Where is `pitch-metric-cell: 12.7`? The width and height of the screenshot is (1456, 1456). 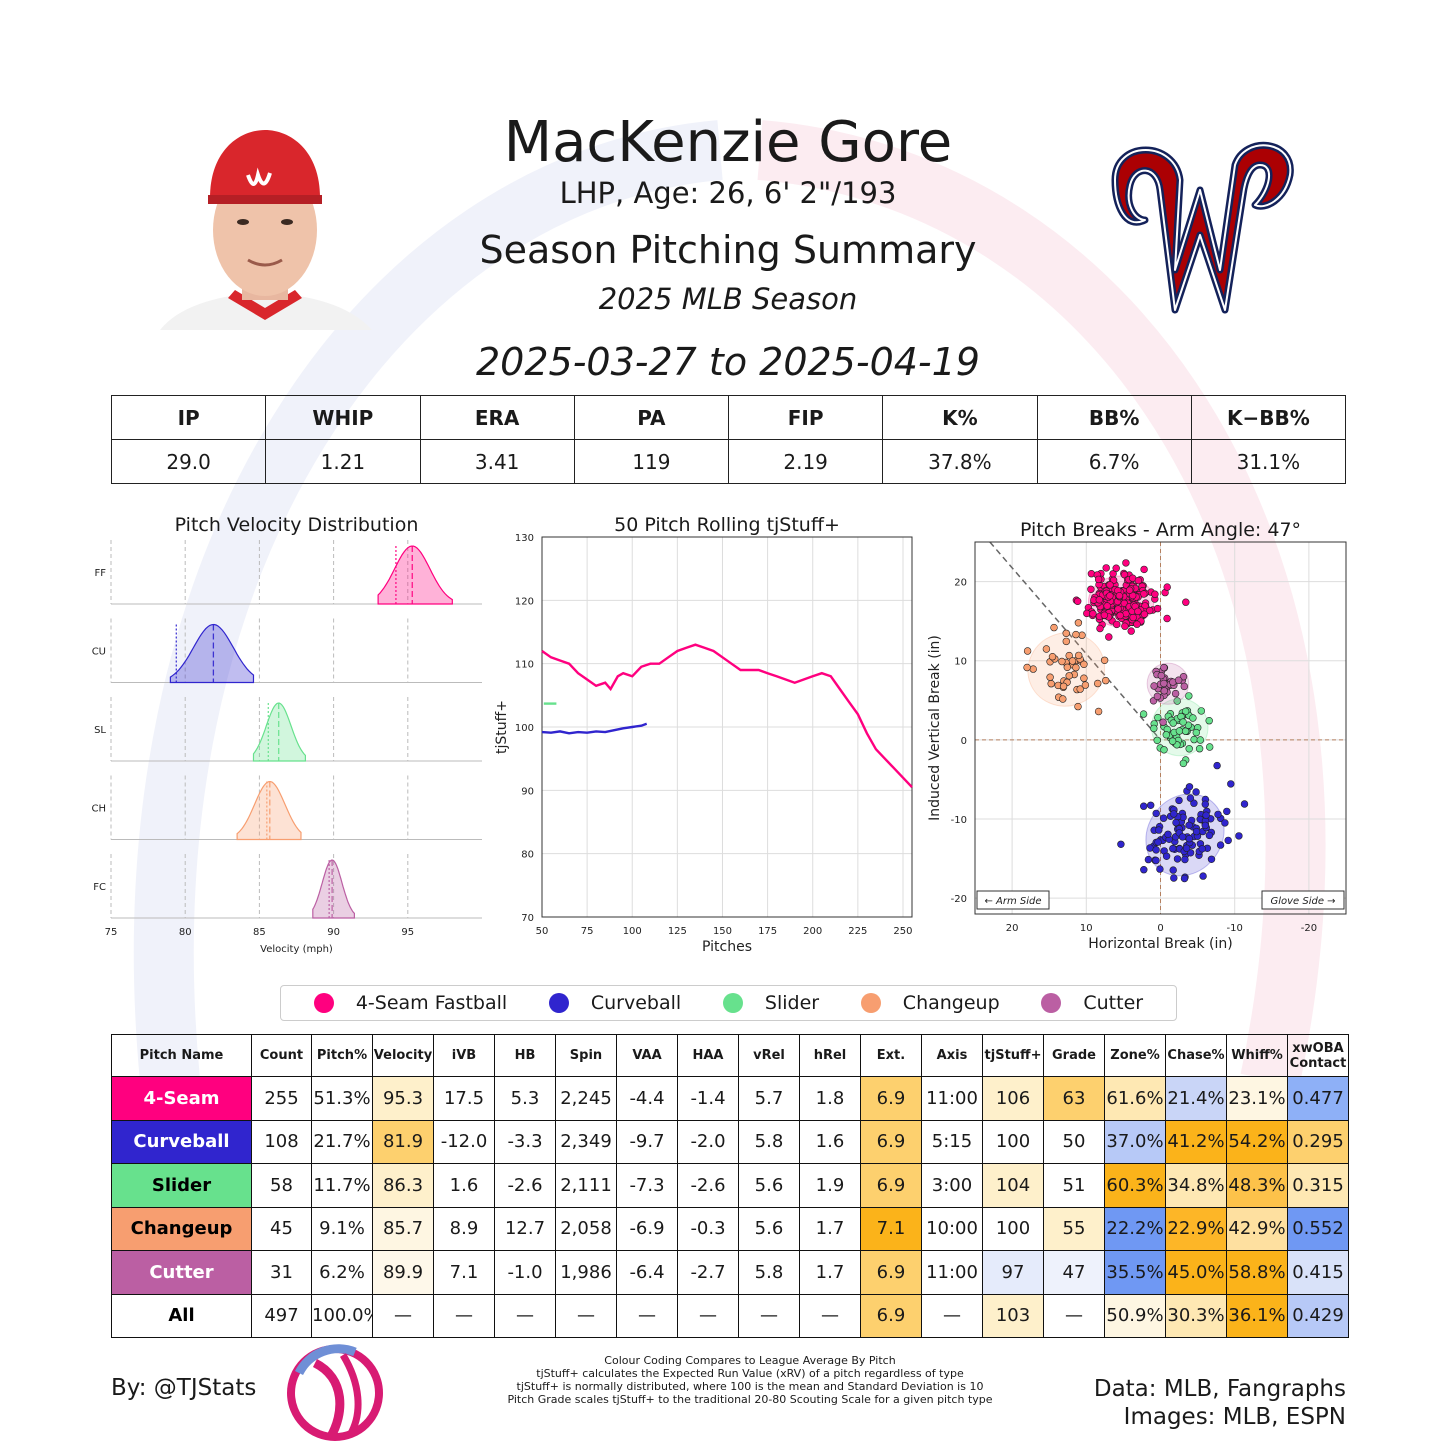 pitch-metric-cell: 12.7 is located at coordinates (525, 1228).